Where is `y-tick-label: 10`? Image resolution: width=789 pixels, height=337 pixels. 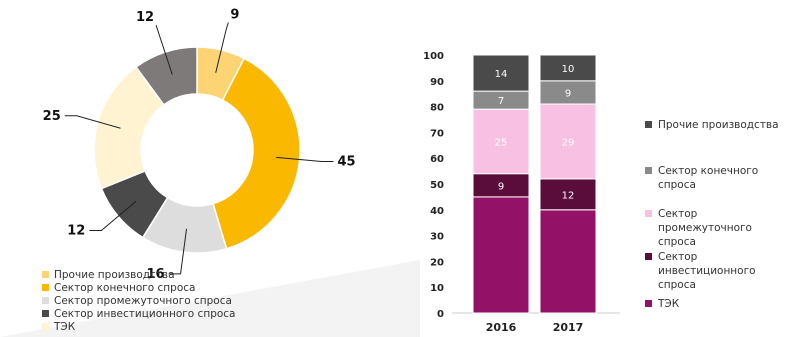
y-tick-label: 10 is located at coordinates (437, 288).